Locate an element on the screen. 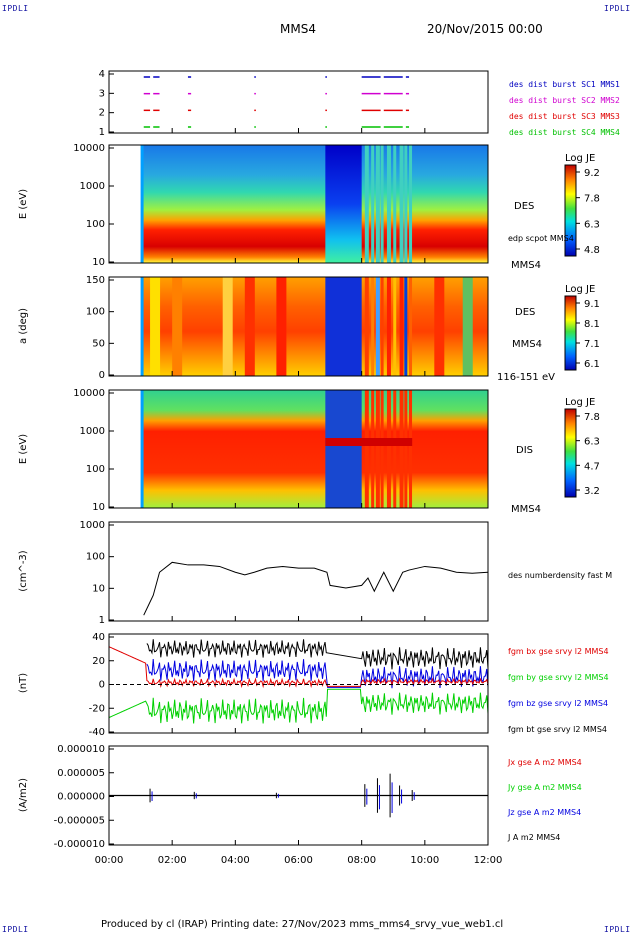 The image size is (630, 934). spacecraft-title: MMS4 is located at coordinates (298, 29).